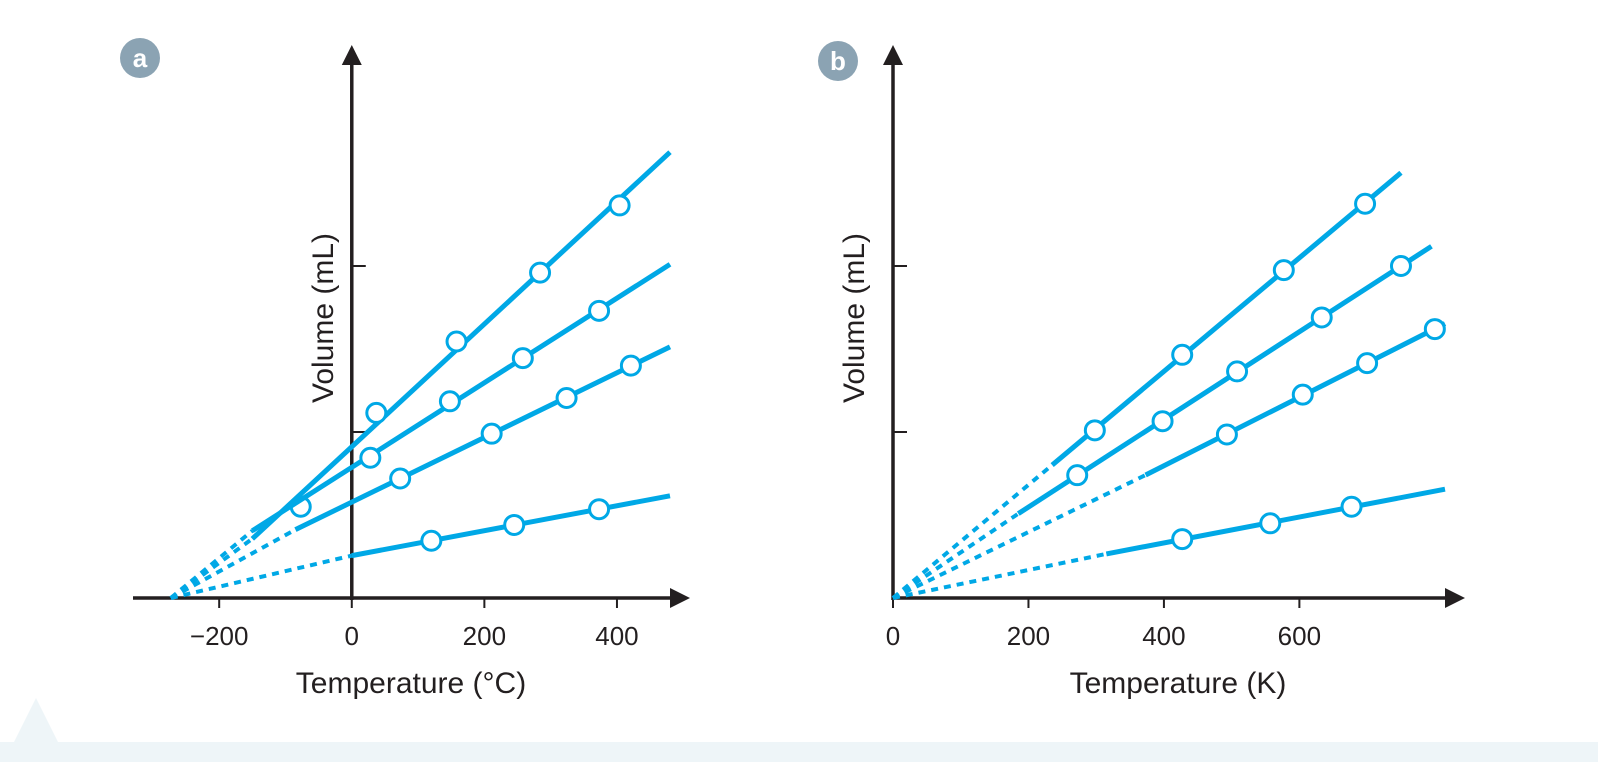 The image size is (1598, 762). I want to click on panel-badge-label: a, so click(140, 58).